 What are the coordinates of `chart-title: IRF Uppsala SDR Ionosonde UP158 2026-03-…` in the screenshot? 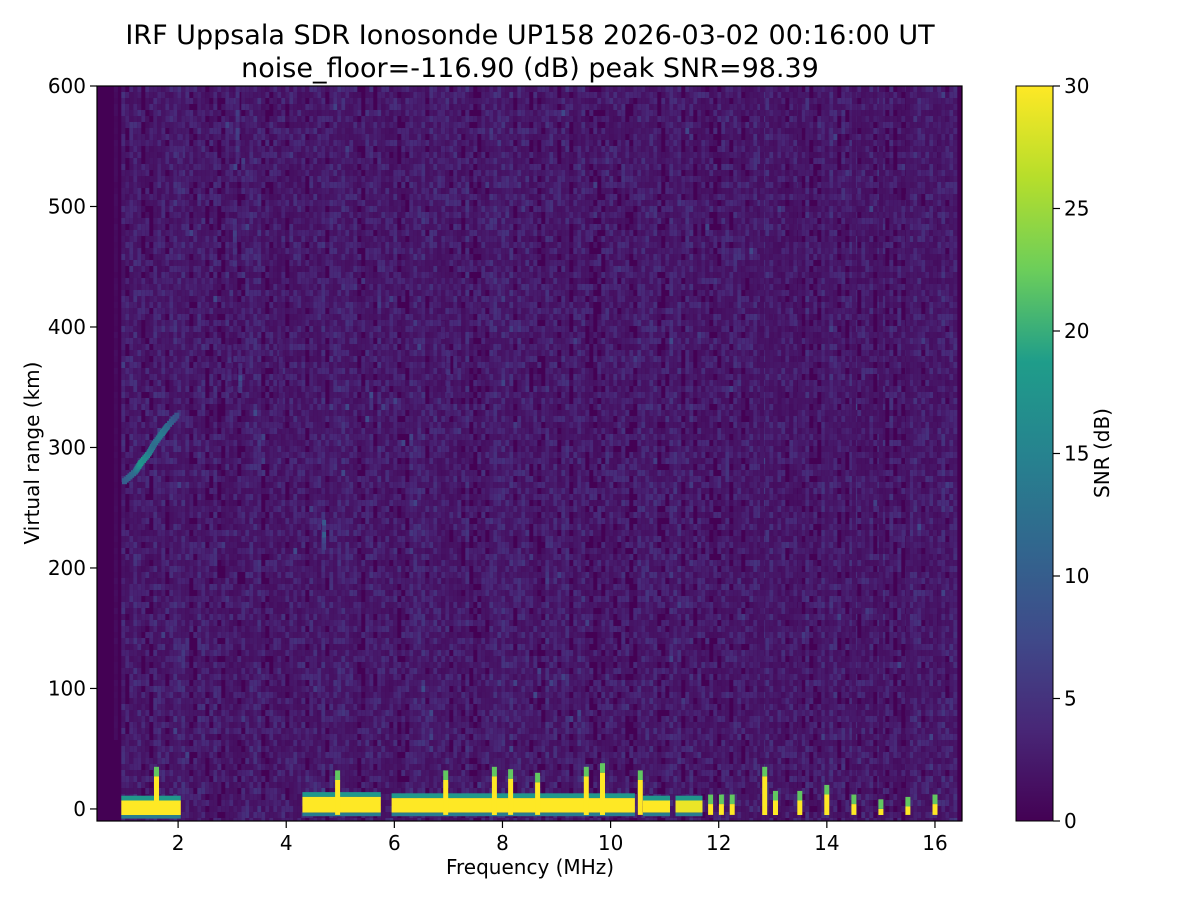 It's located at (530, 35).